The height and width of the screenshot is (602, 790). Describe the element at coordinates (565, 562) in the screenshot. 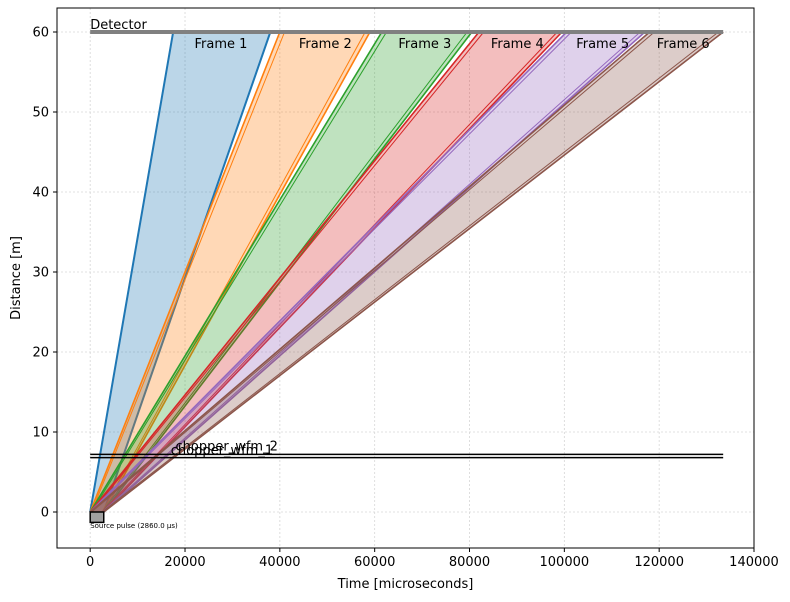

I see `x-tick-label: 100000` at that location.